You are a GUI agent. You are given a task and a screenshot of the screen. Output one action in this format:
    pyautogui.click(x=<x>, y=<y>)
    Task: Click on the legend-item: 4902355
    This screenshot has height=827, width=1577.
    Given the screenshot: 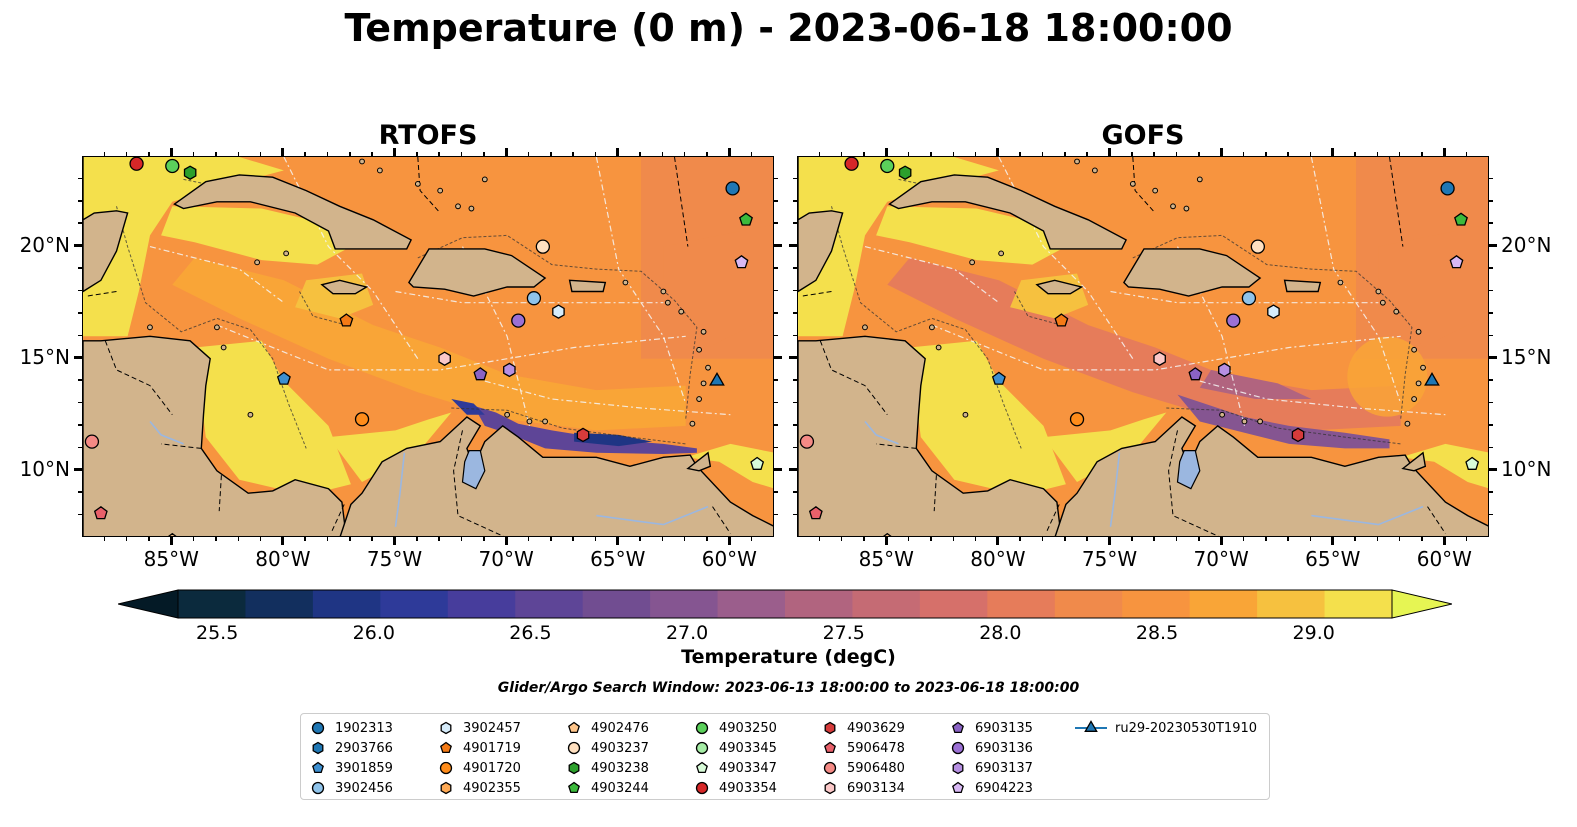 What is the action you would take?
    pyautogui.click(x=479, y=788)
    